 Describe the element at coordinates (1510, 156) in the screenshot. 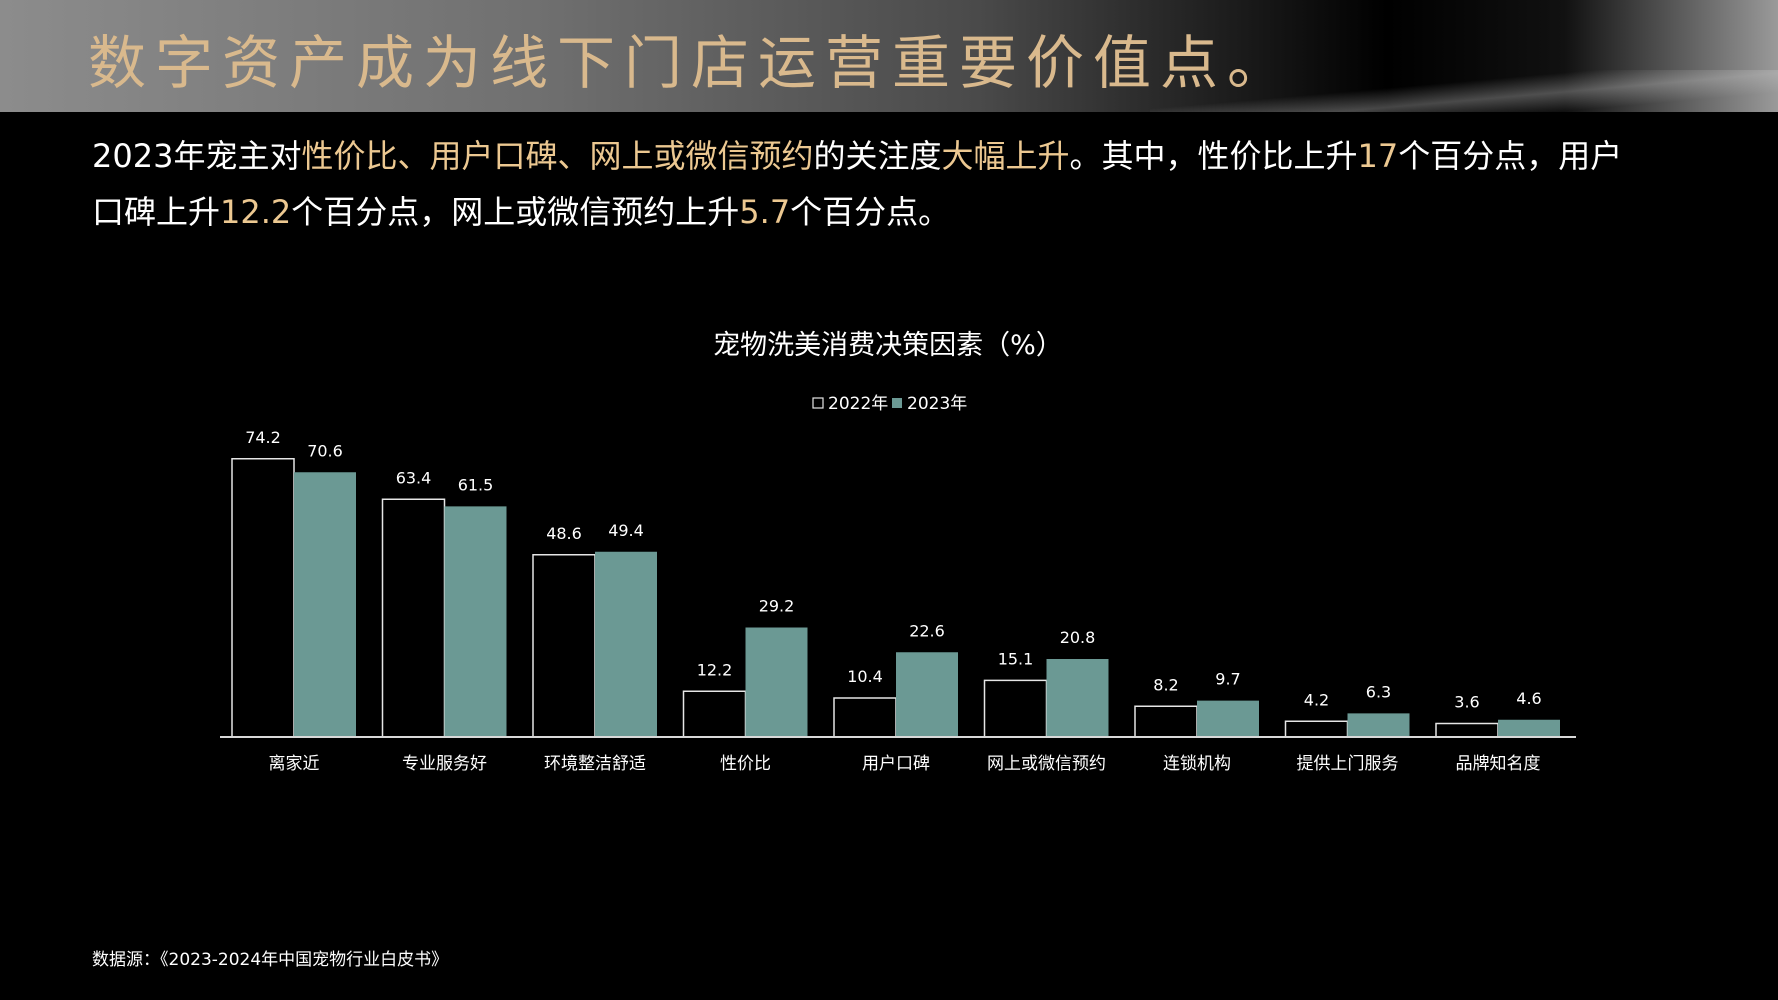

I see `summary-text: 个百分点，用户` at that location.